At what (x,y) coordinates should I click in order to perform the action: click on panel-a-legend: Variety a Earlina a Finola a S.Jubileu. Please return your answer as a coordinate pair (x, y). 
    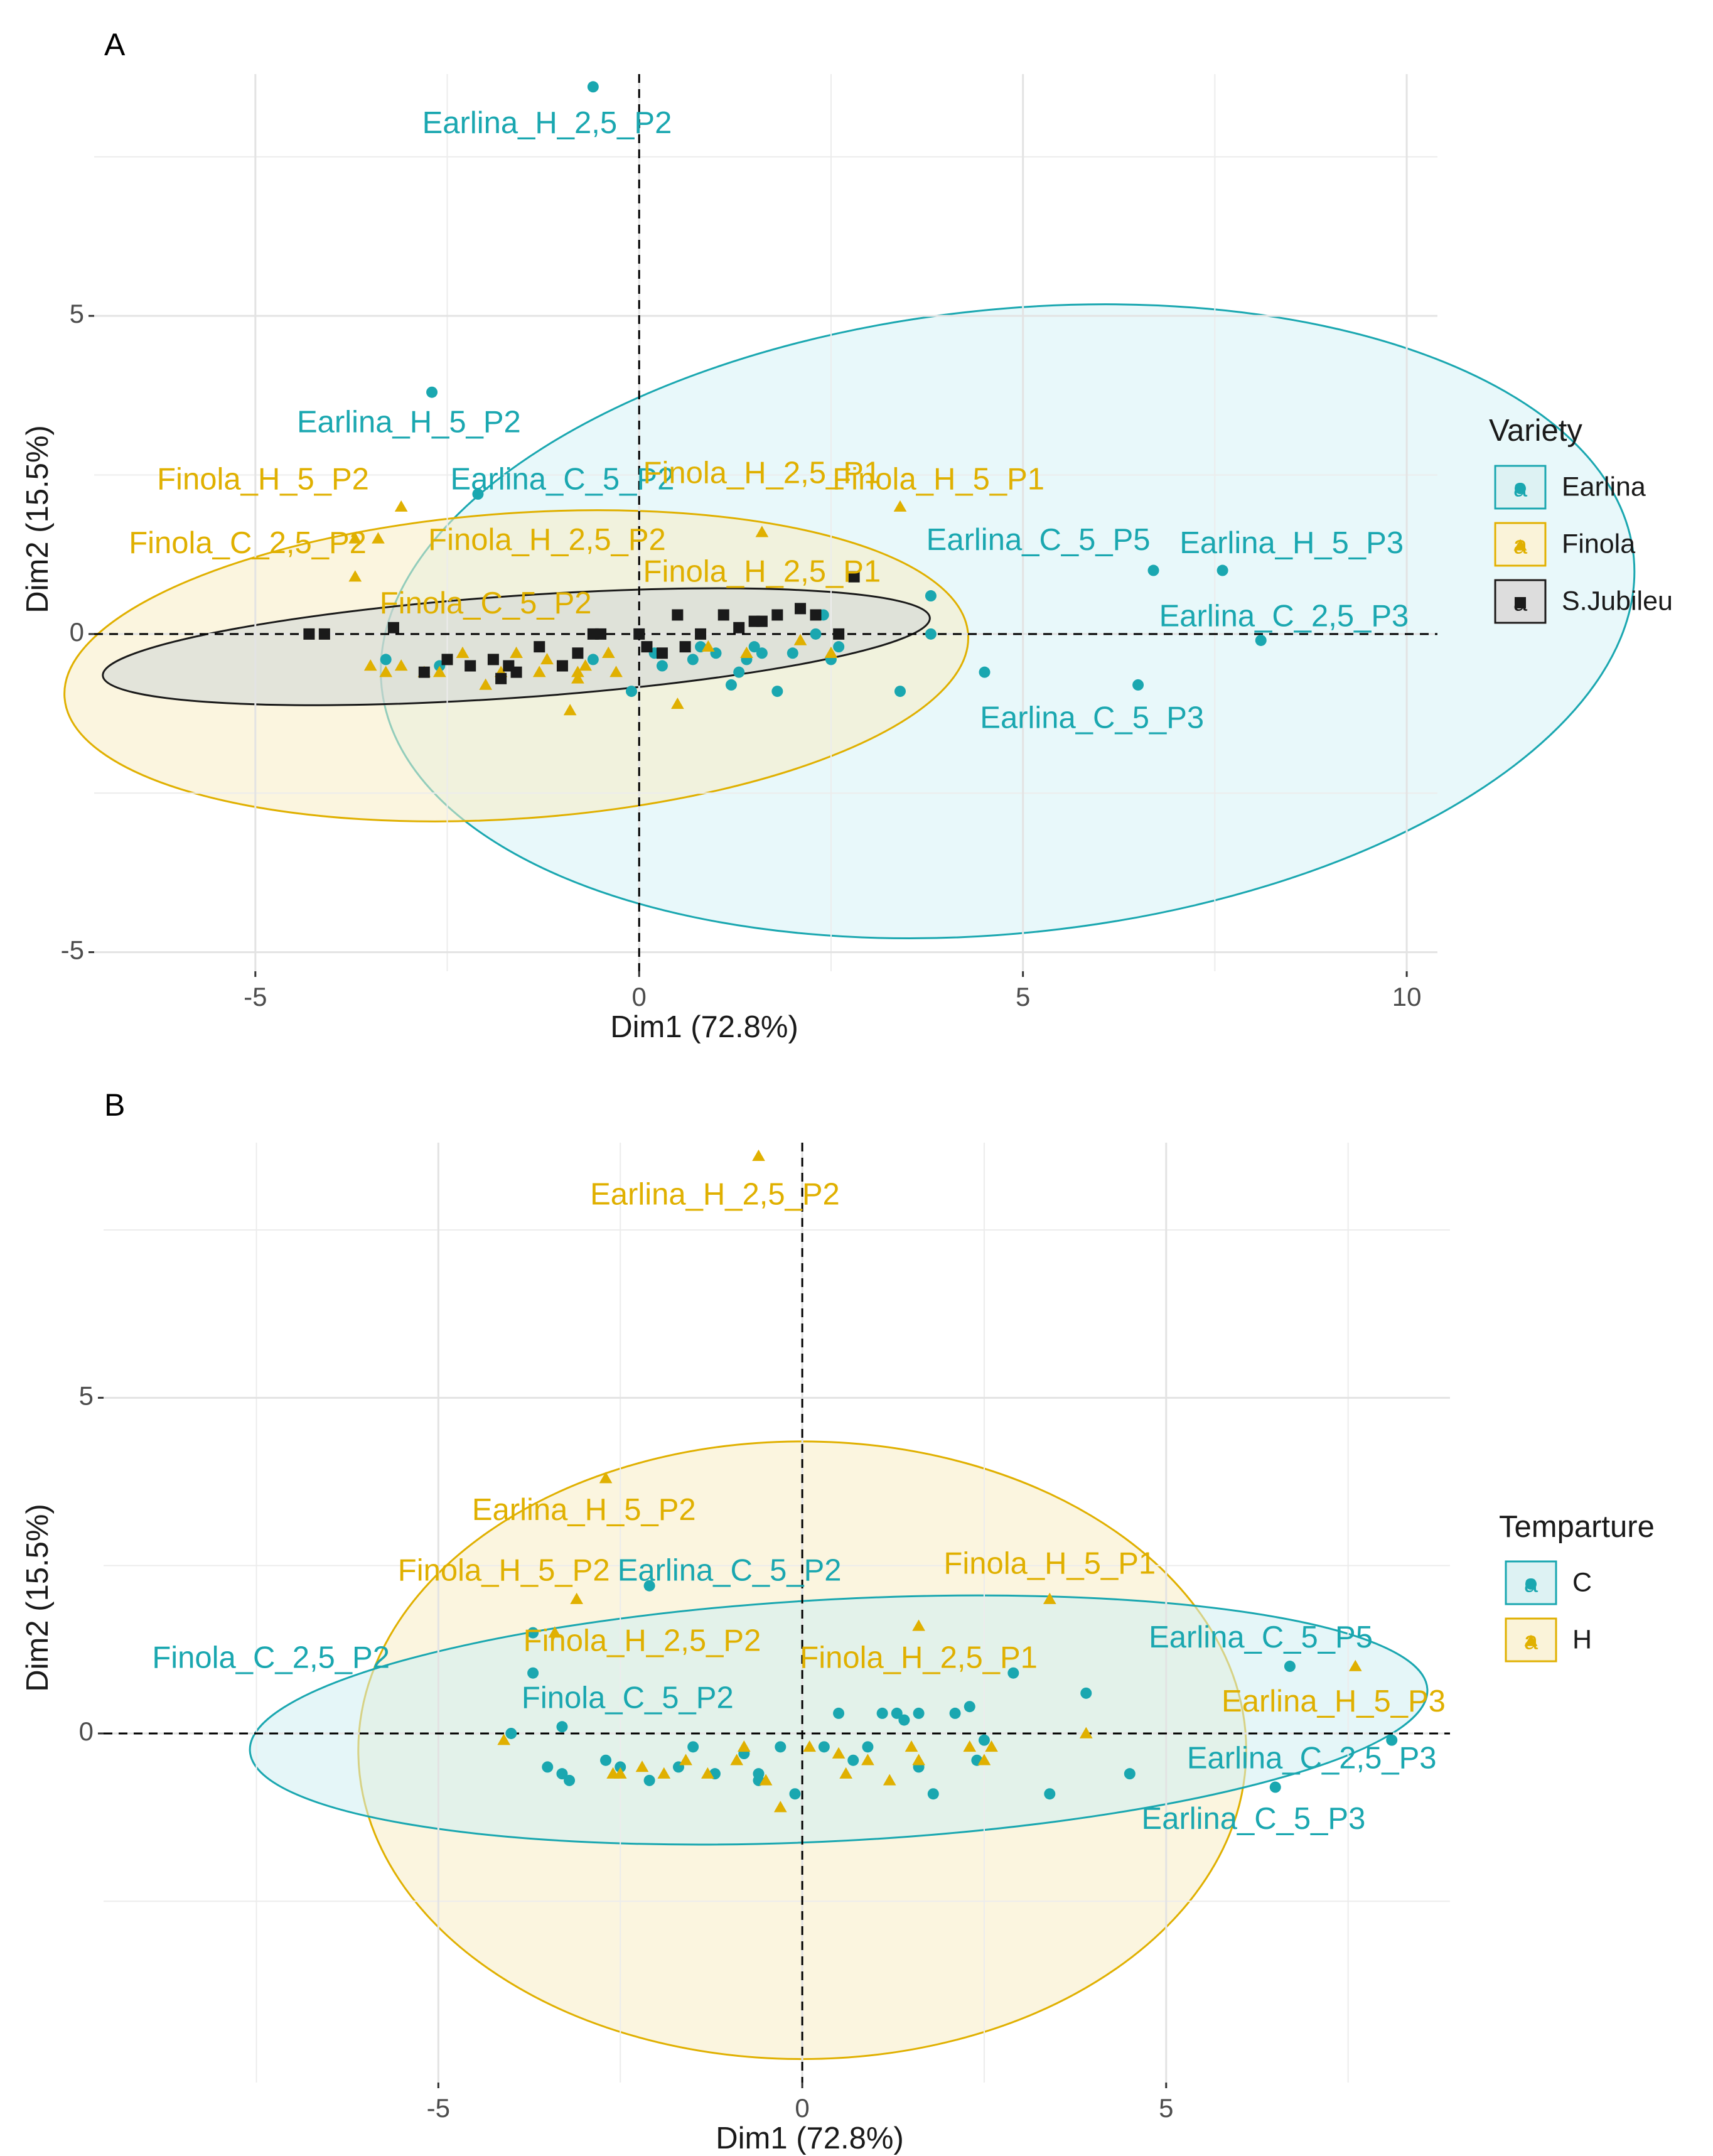
    Looking at the image, I should click on (1581, 519).